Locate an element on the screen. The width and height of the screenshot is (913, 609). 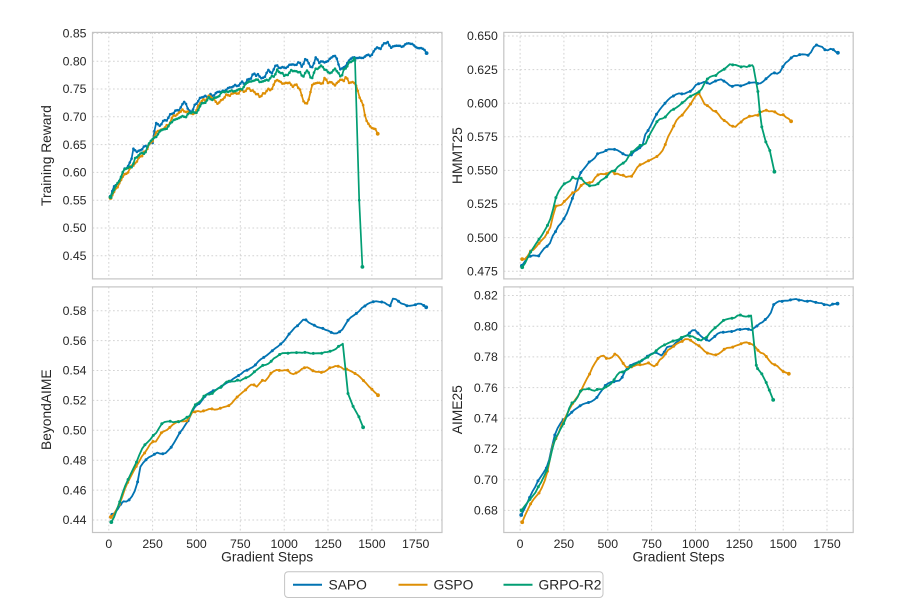
svg-text: 0.74 is located at coordinates (486, 419).